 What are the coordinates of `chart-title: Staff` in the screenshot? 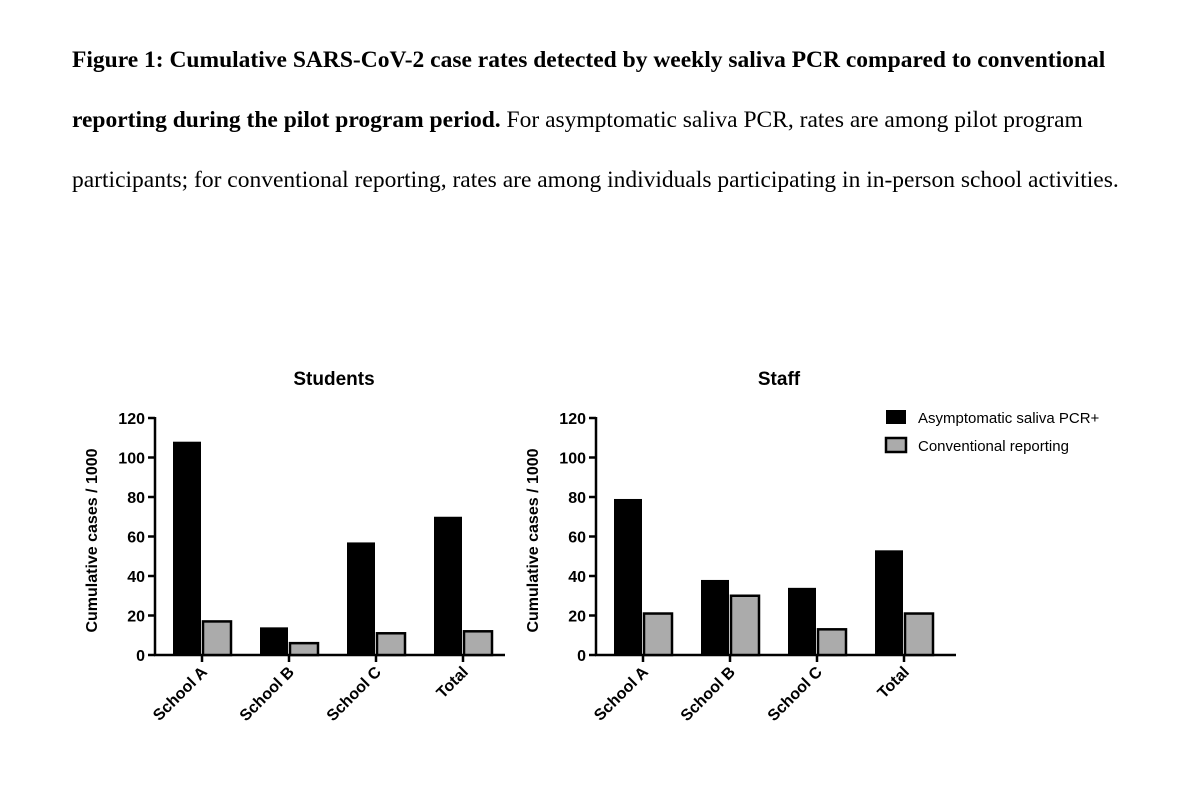 It's located at (779, 379).